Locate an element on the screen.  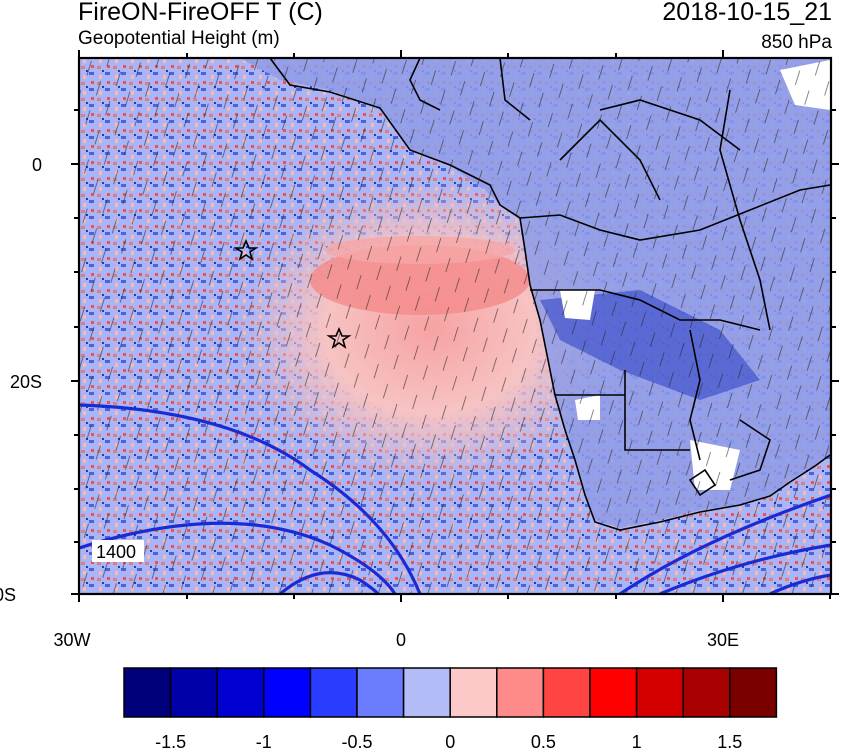
colorbar is located at coordinates (450, 692).